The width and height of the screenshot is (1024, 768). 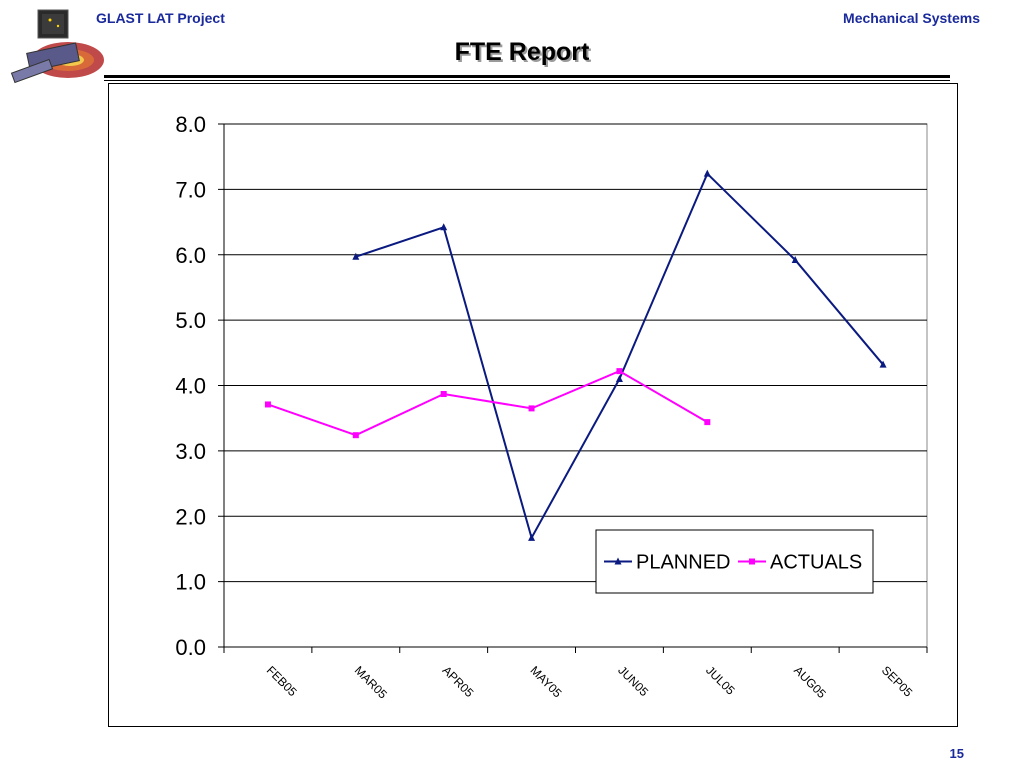 I want to click on x-tick-label: MAR05, so click(x=371, y=682).